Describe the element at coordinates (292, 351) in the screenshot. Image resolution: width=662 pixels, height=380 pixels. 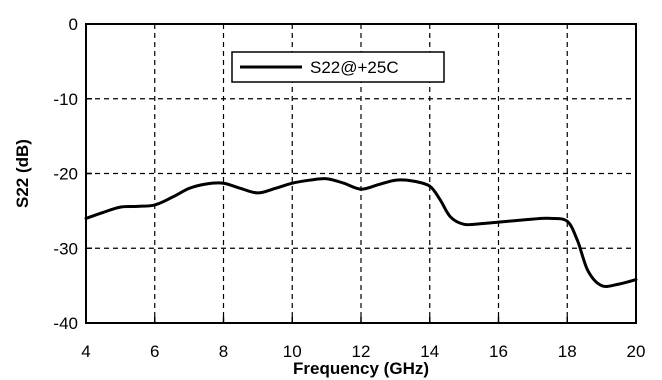
I see `x-tick-label: 10` at that location.